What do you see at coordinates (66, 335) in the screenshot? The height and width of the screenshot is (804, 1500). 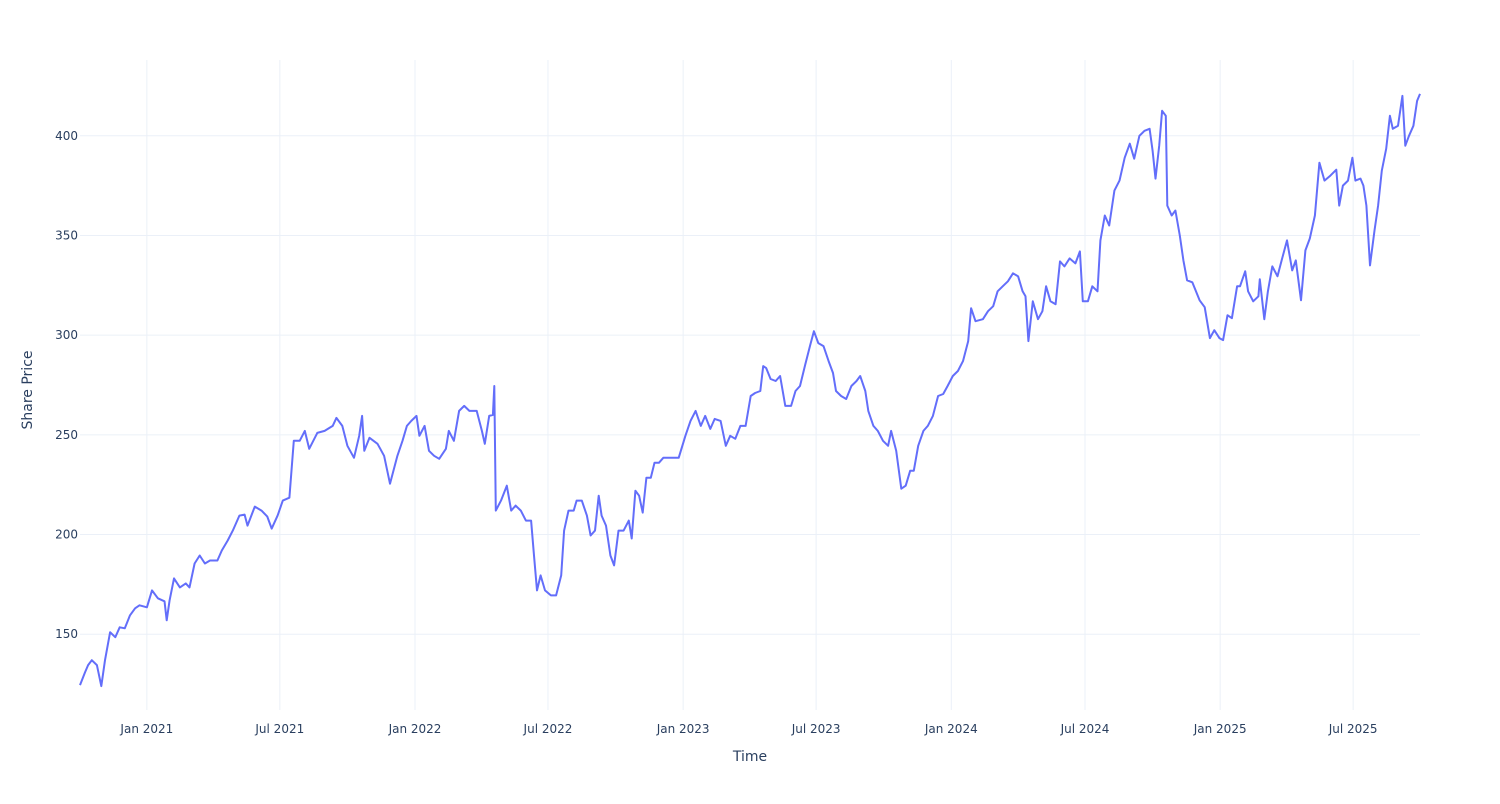 I see `y-tick-label: 300` at bounding box center [66, 335].